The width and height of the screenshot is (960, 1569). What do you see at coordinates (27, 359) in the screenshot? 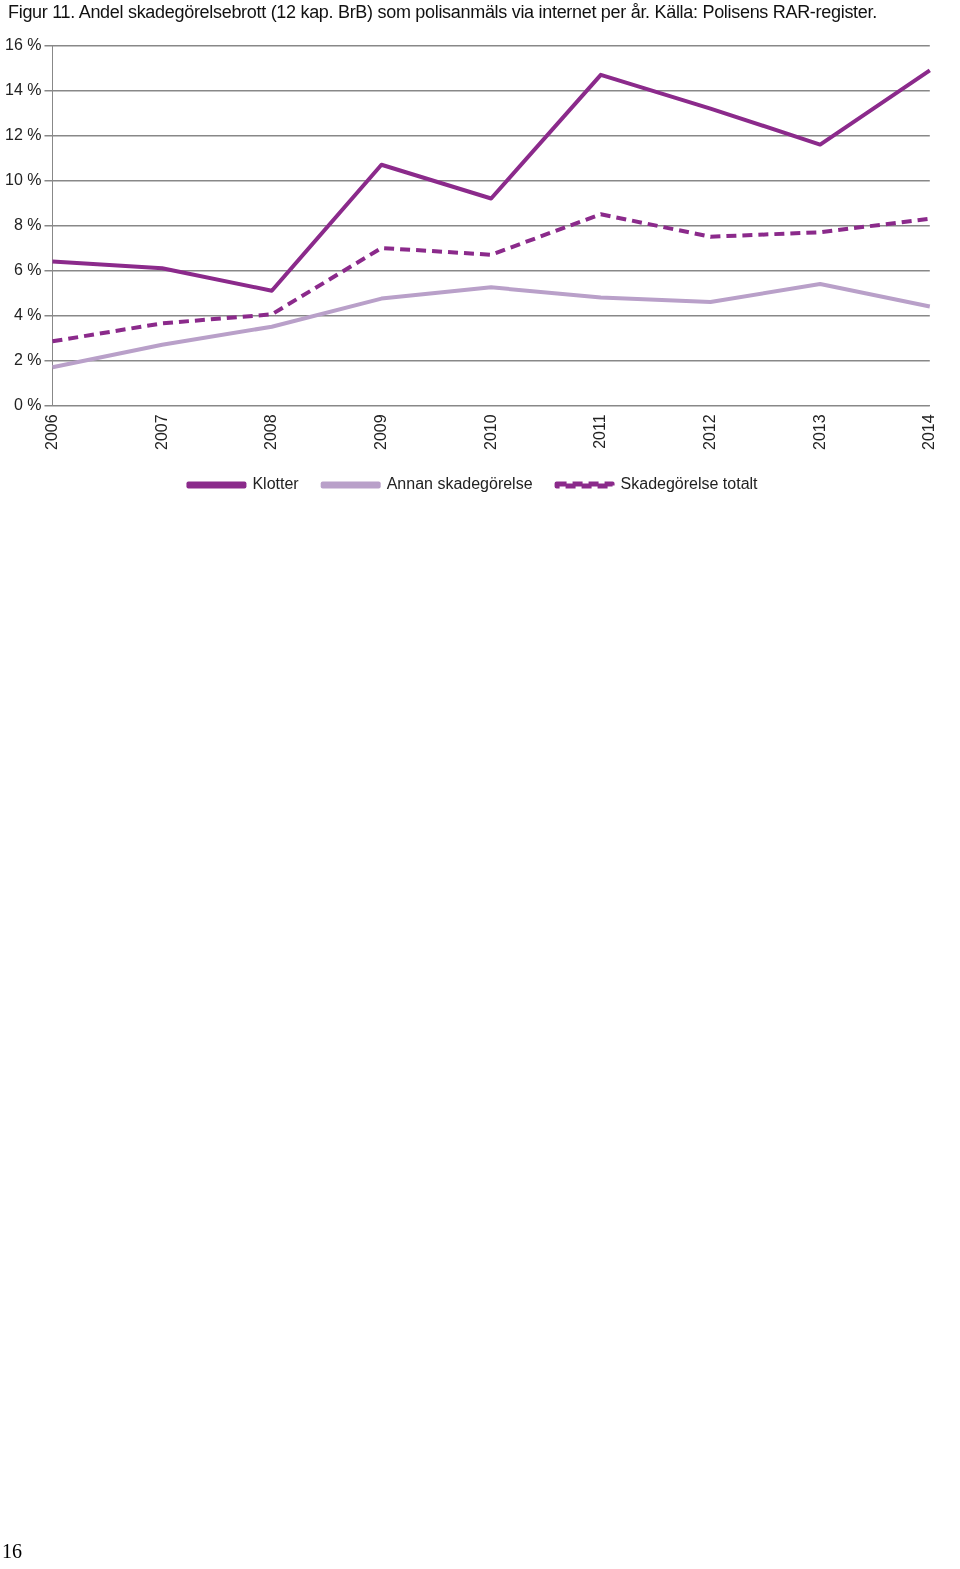
I see `y-tick-label: 2 %` at bounding box center [27, 359].